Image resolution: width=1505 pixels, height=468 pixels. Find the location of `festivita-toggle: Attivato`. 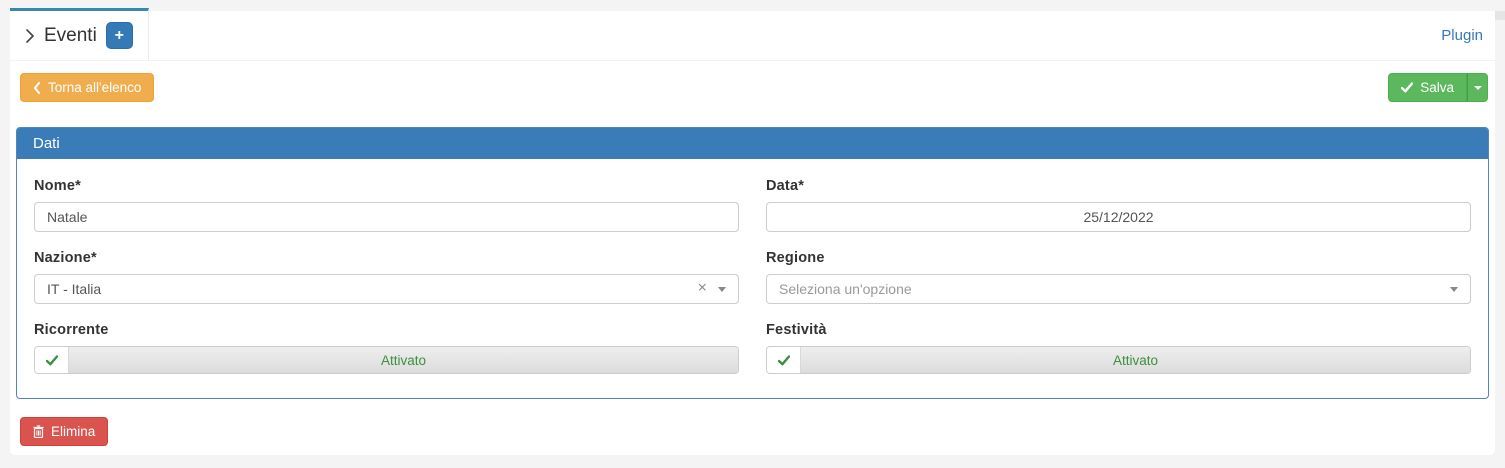

festivita-toggle: Attivato is located at coordinates (1118, 360).